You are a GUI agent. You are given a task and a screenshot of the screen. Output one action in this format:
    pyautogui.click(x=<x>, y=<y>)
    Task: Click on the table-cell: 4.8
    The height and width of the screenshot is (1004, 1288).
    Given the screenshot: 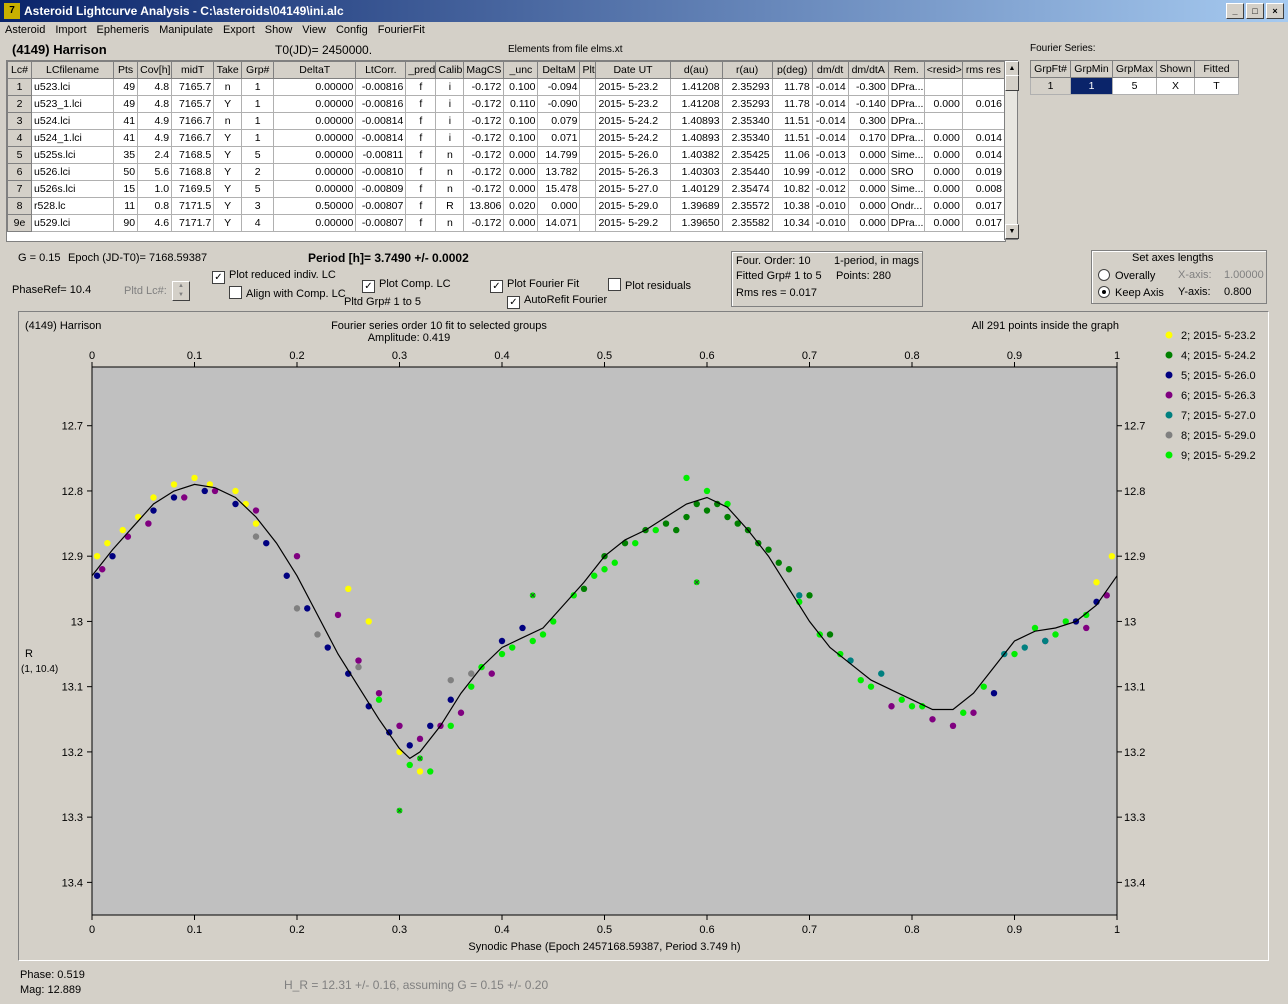 What is the action you would take?
    pyautogui.click(x=155, y=87)
    